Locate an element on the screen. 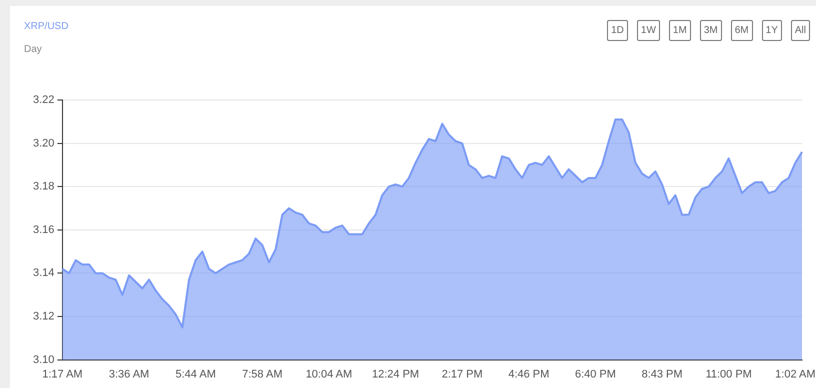  text: 1W is located at coordinates (648, 30).